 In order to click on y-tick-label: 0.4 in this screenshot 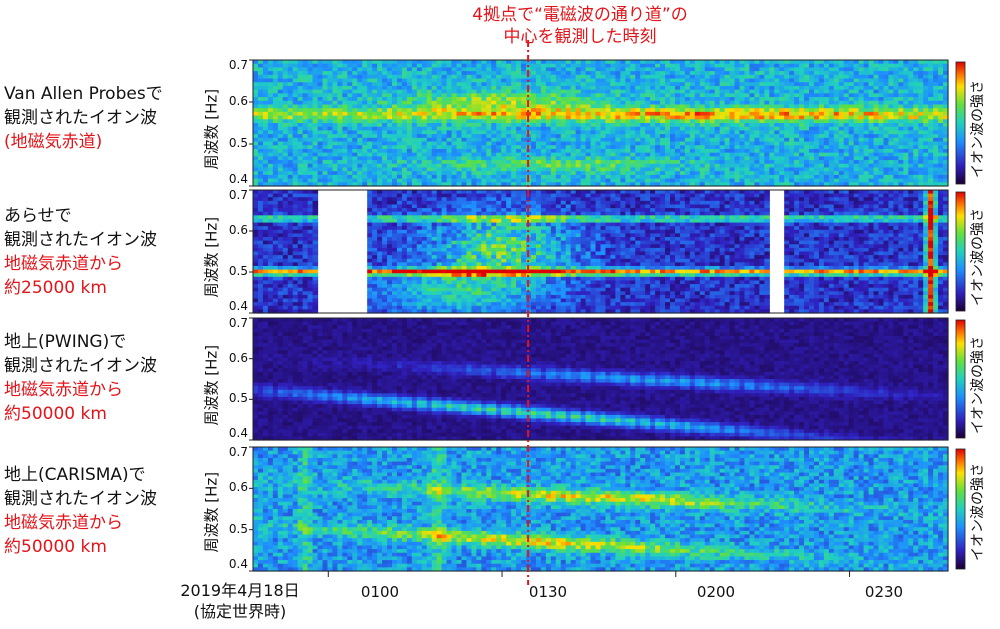, I will do `click(238, 179)`.